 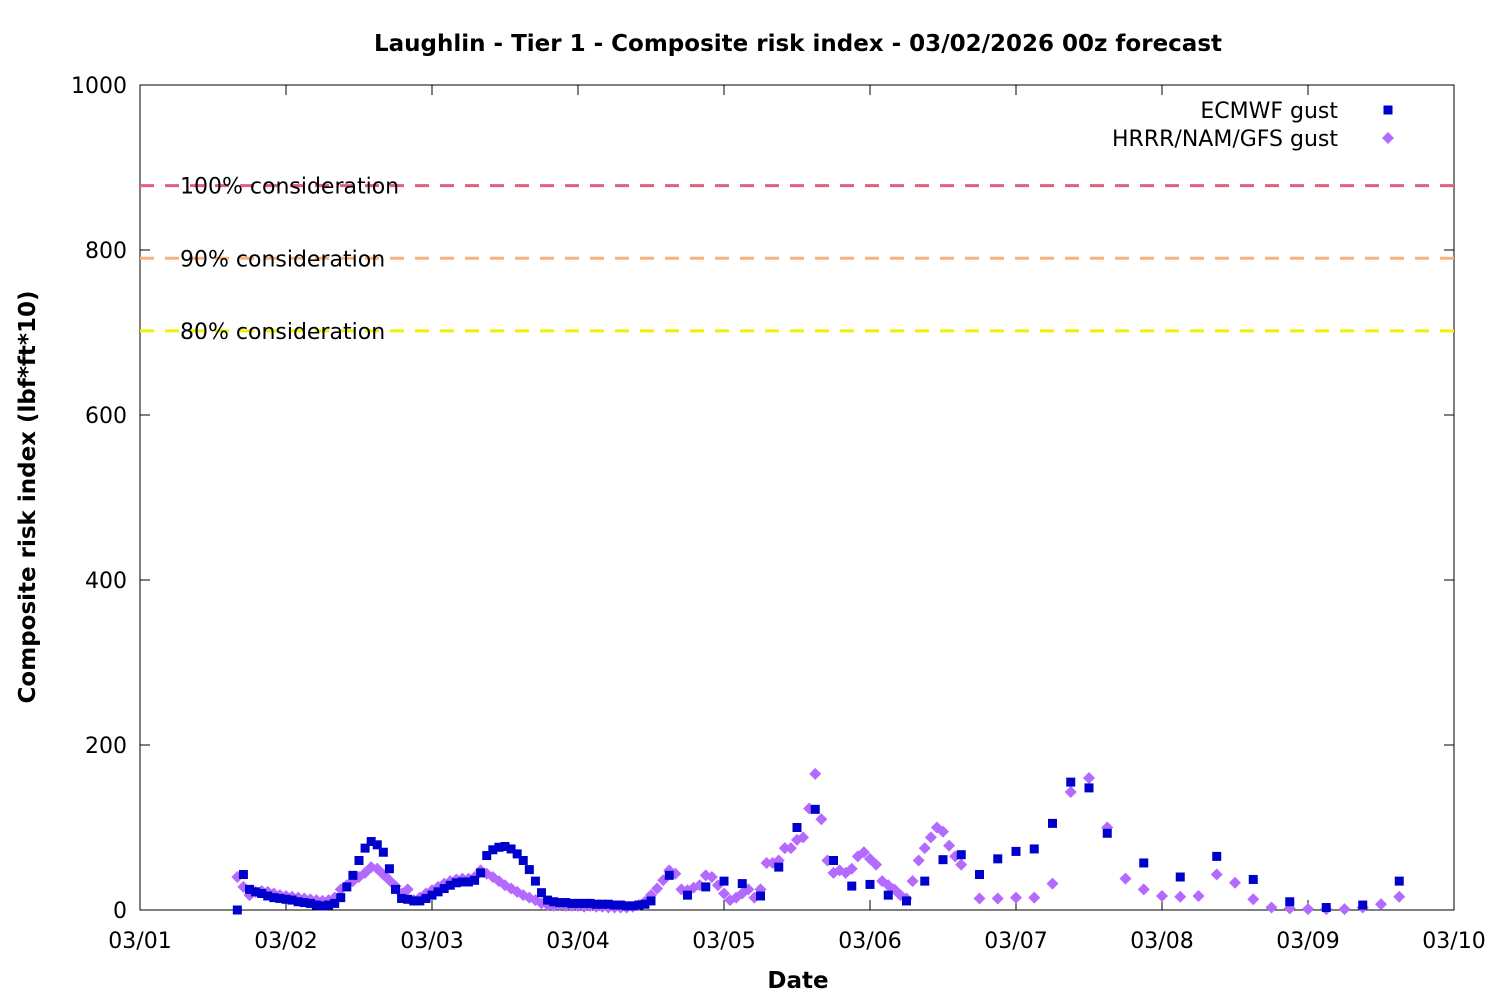 What do you see at coordinates (282, 259) in the screenshot?
I see `reference-line-label: 90% consideration` at bounding box center [282, 259].